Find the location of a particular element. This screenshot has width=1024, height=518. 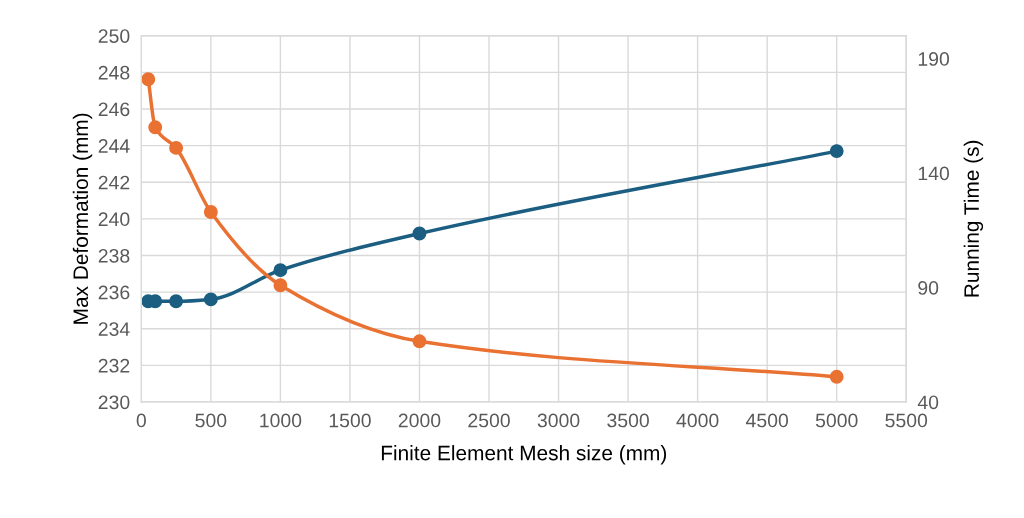

y2-axis-title: Running Time (s) is located at coordinates (973, 218).